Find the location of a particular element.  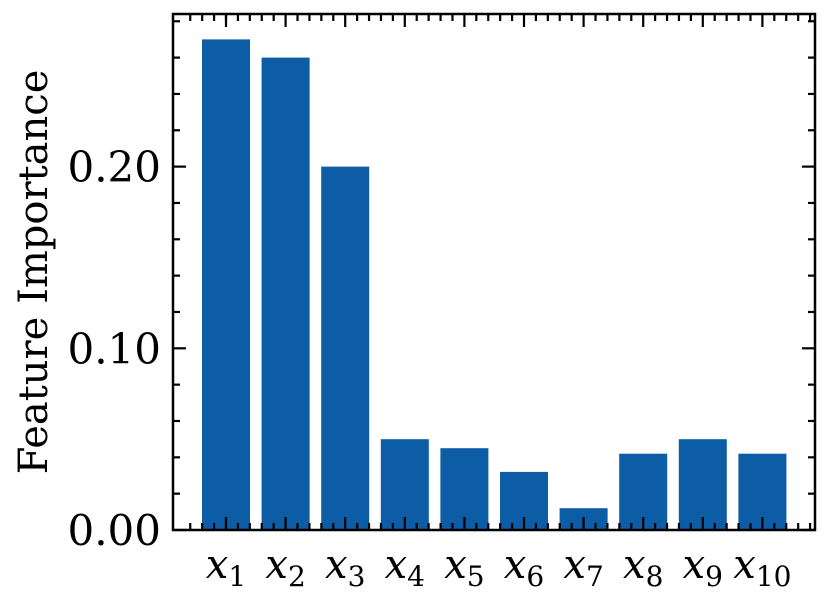

x-tick-label: x9 is located at coordinates (703, 567).